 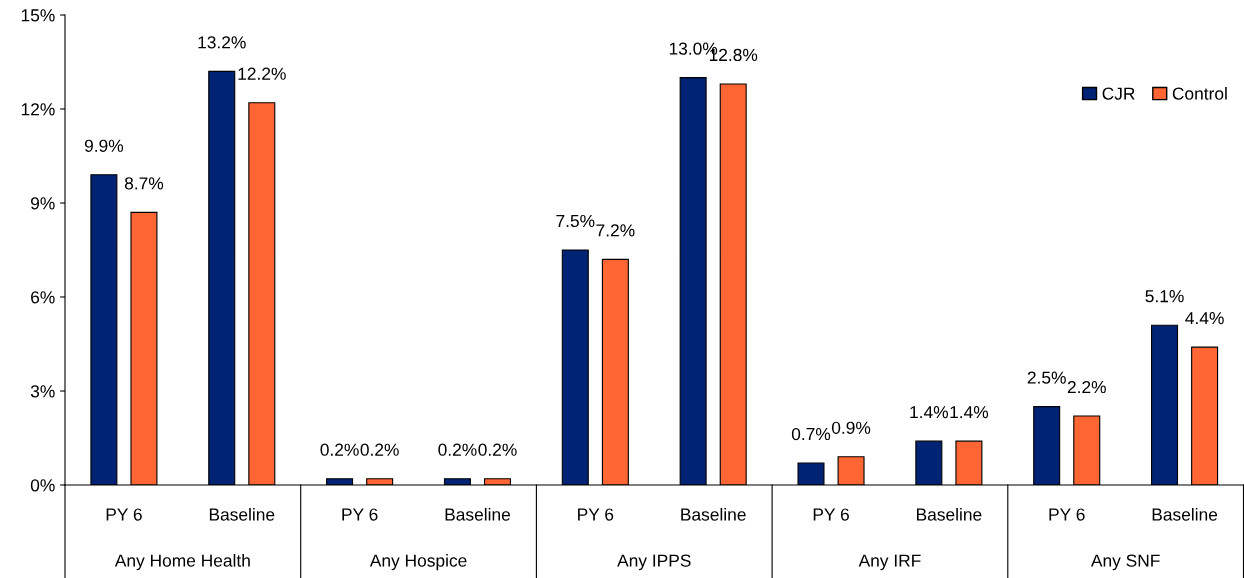 I want to click on y-tick-label: 9%, so click(x=43, y=203).